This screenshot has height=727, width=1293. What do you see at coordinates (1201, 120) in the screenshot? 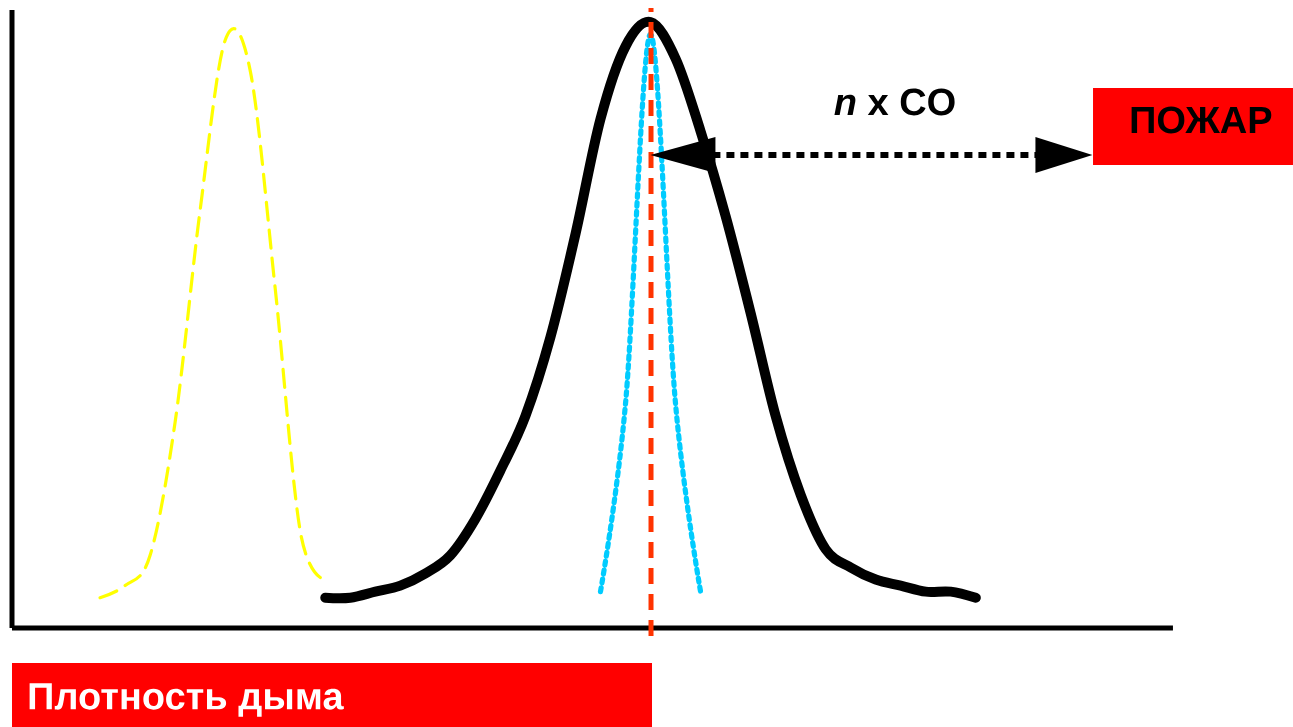
I see `text: ПОЖАР` at bounding box center [1201, 120].